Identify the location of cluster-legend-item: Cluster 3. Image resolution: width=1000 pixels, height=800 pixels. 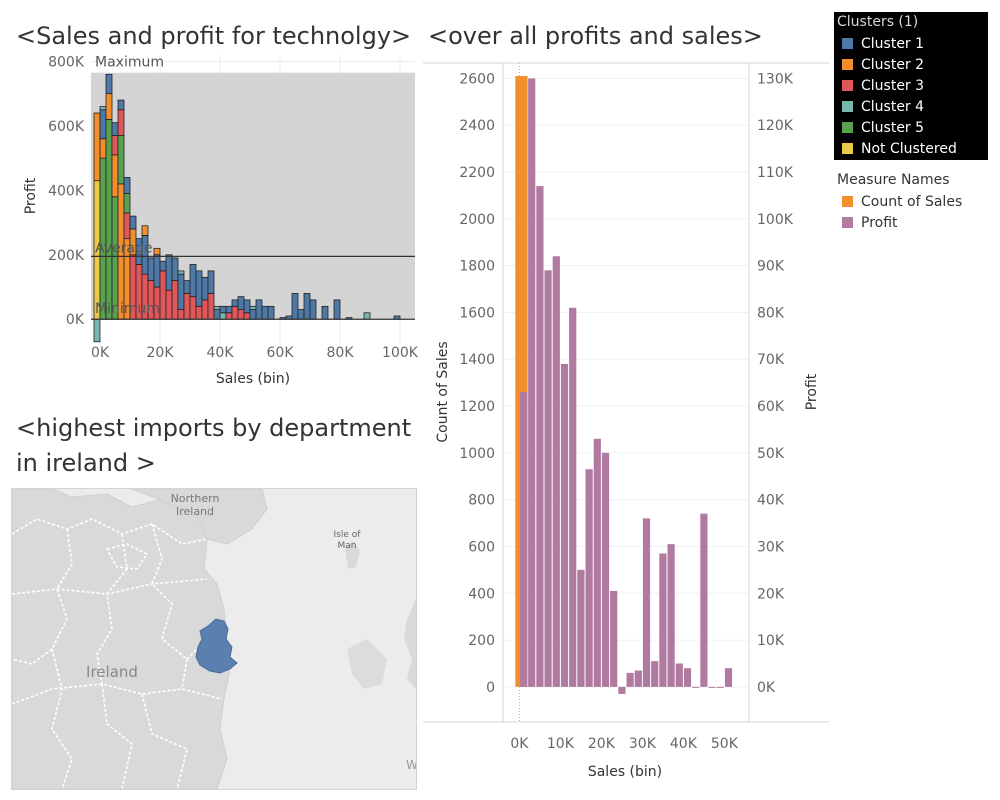
(911, 85).